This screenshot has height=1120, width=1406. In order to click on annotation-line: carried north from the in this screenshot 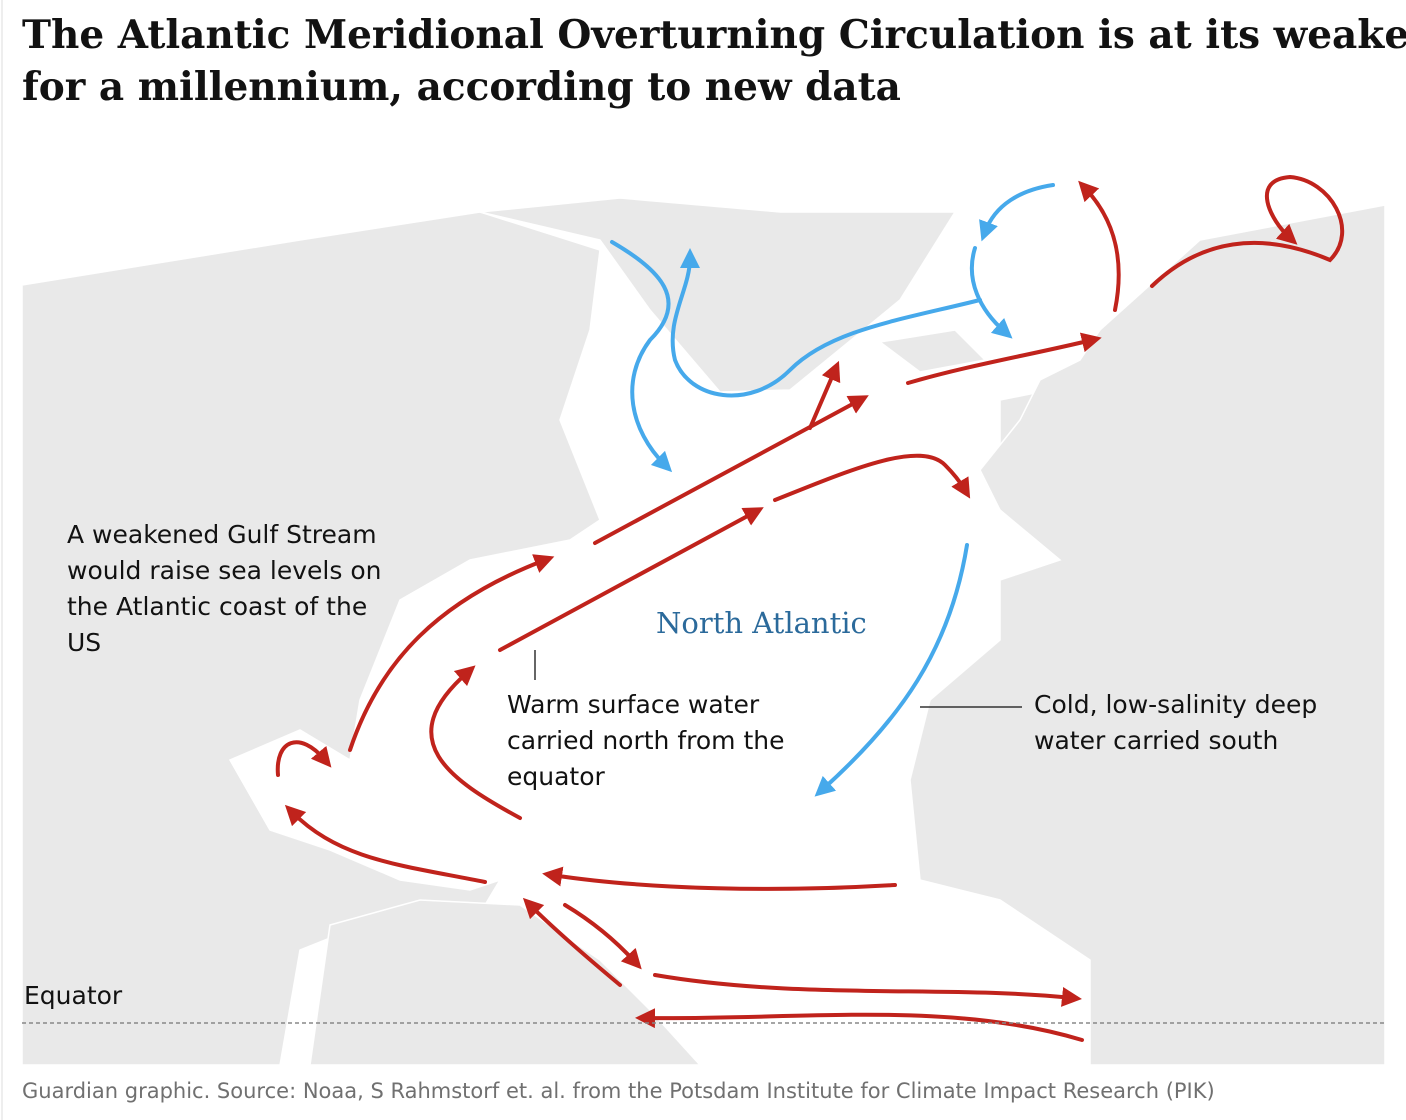, I will do `click(646, 740)`.